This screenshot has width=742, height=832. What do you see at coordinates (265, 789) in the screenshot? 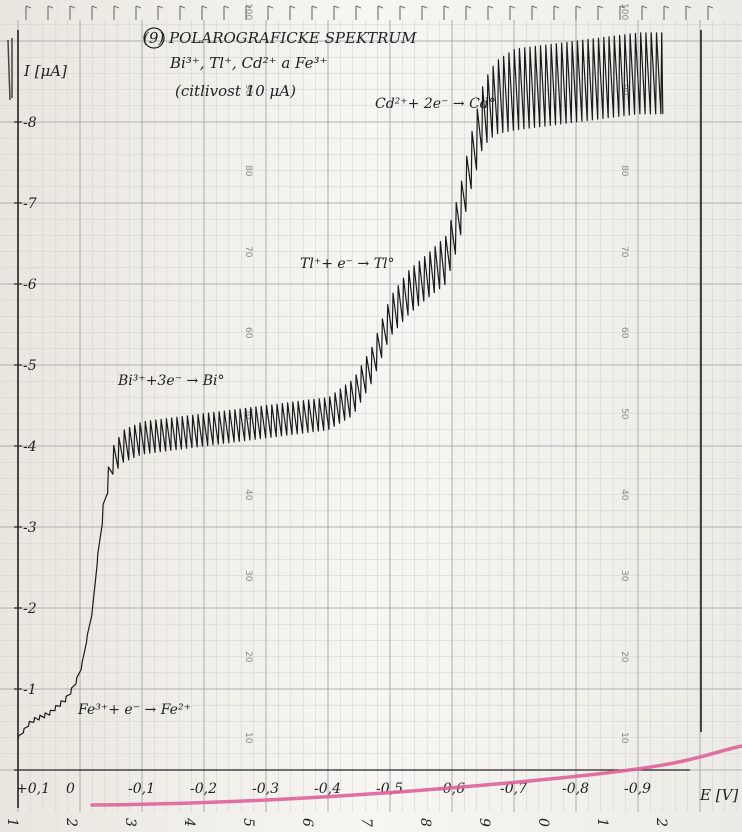
I see `x-tick-label: -0,3` at bounding box center [265, 789].